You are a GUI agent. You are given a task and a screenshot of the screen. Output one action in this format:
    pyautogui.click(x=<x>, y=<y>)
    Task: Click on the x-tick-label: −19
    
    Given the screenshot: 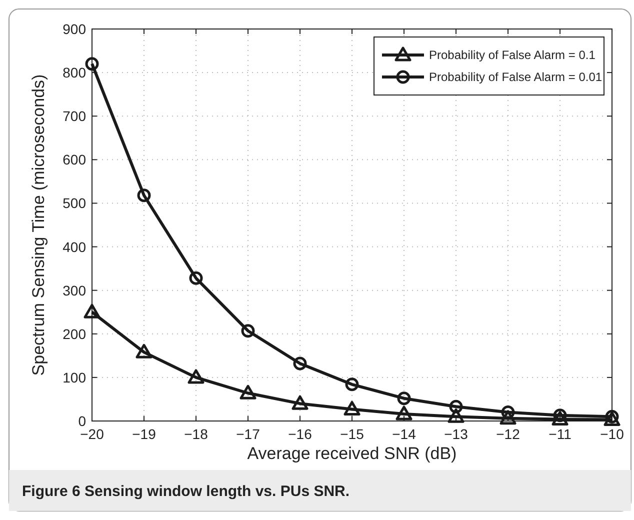 What is the action you would take?
    pyautogui.click(x=144, y=434)
    